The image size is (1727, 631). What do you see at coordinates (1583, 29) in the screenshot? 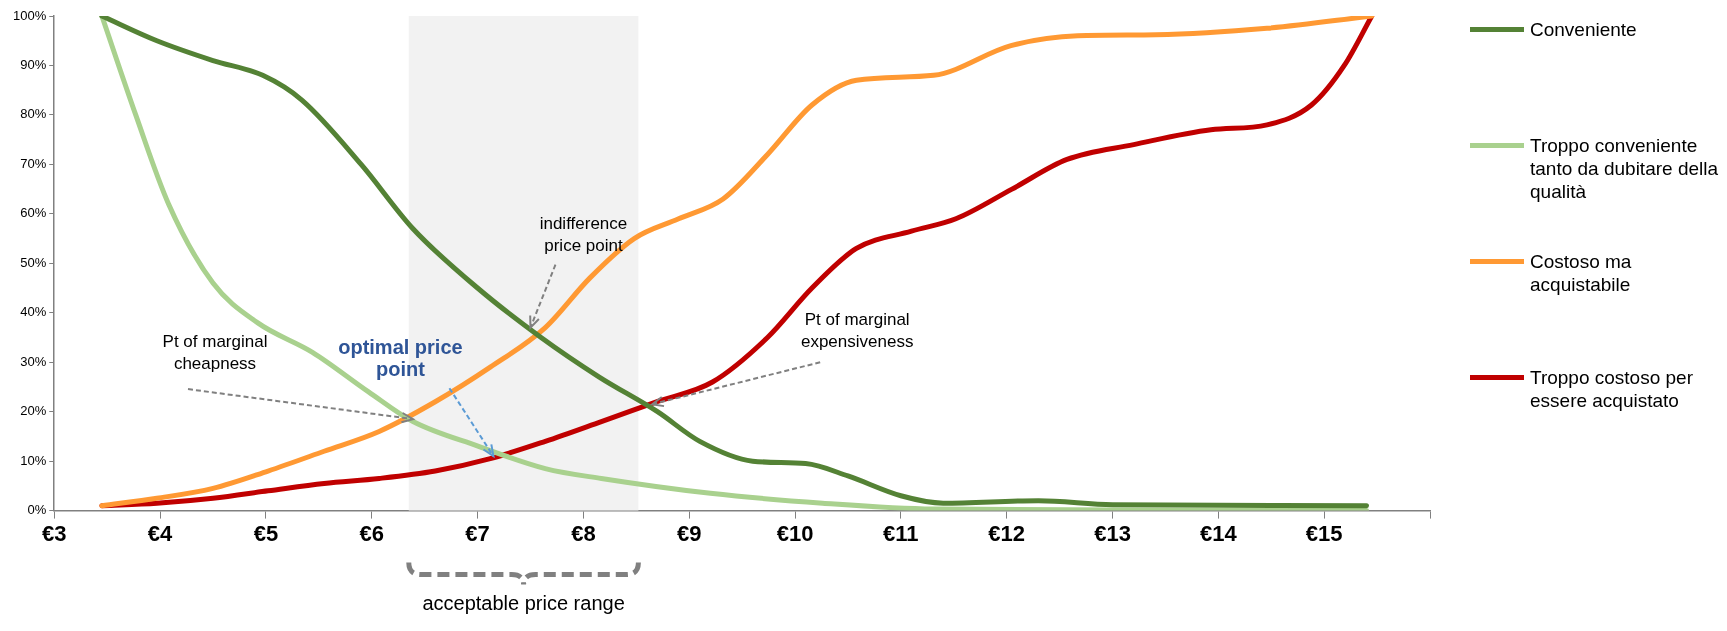
I see `legend-label: Conveniente` at bounding box center [1583, 29].